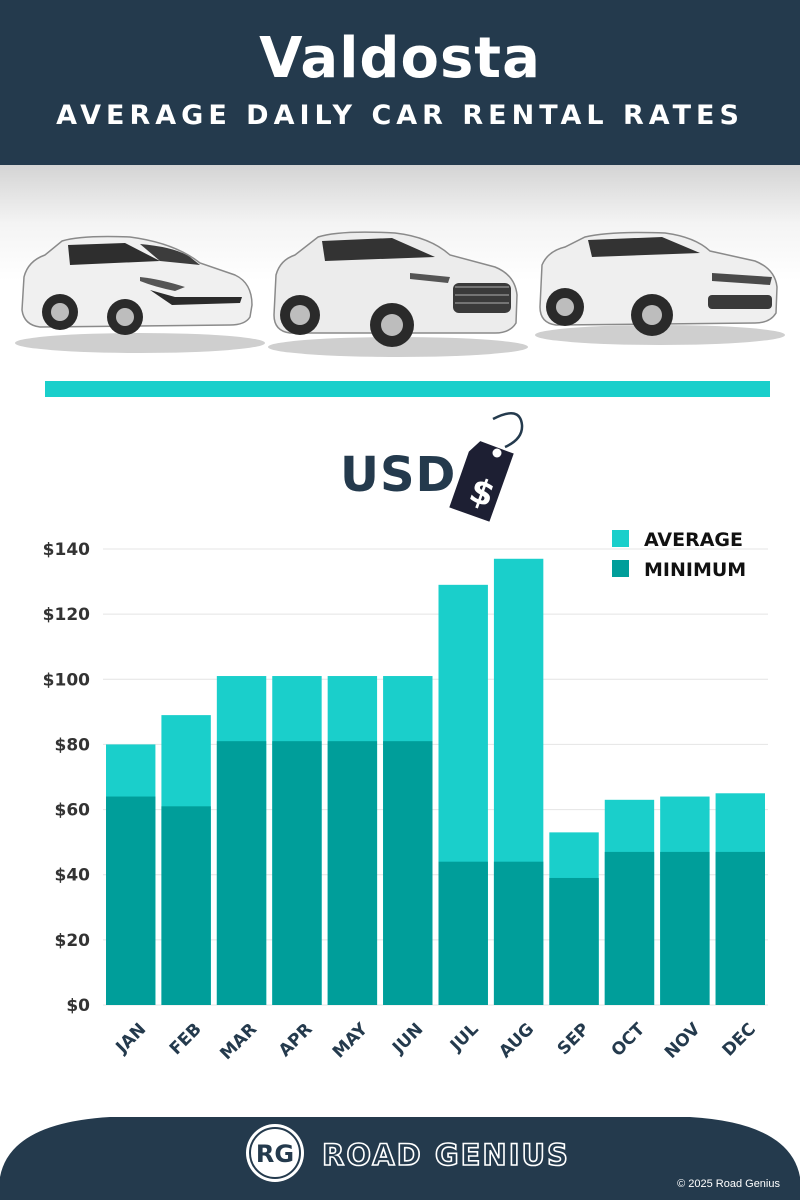 The height and width of the screenshot is (1204, 800). I want to click on price-tag-icon: $, so click(485, 468).